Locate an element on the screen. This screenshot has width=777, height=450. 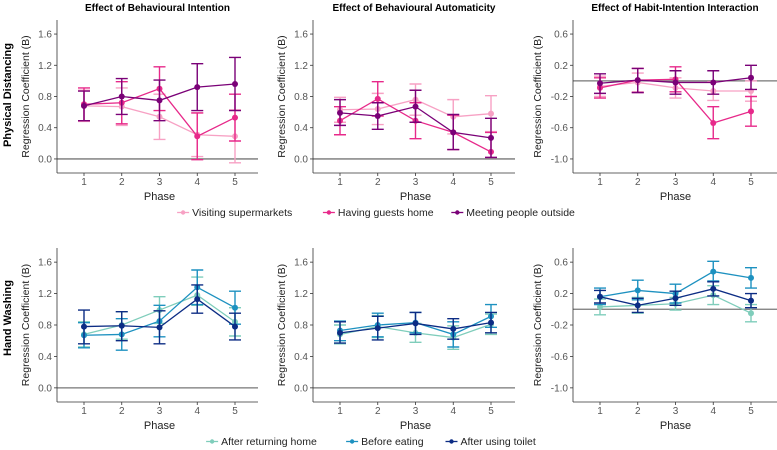
panel-title: Effect of Behavioural Intention is located at coordinates (157, 8).